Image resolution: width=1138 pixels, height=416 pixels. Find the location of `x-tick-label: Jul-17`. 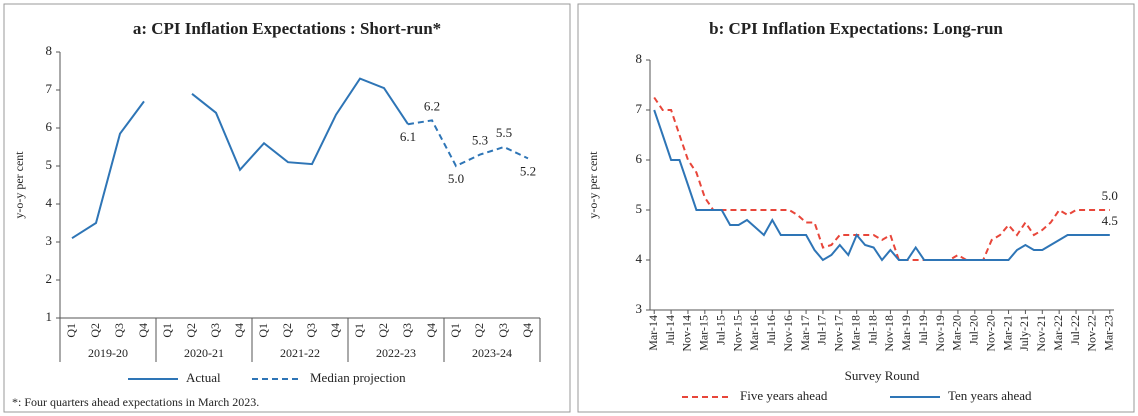

x-tick-label: Jul-17 is located at coordinates (822, 330).